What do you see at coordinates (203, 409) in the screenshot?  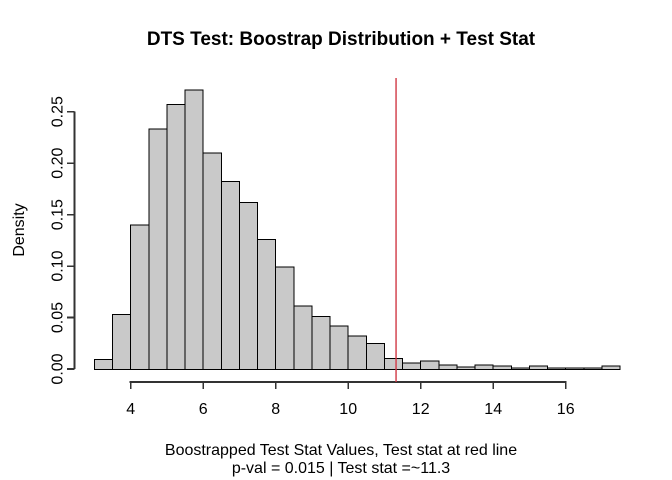 I see `x-tick-label: 6` at bounding box center [203, 409].